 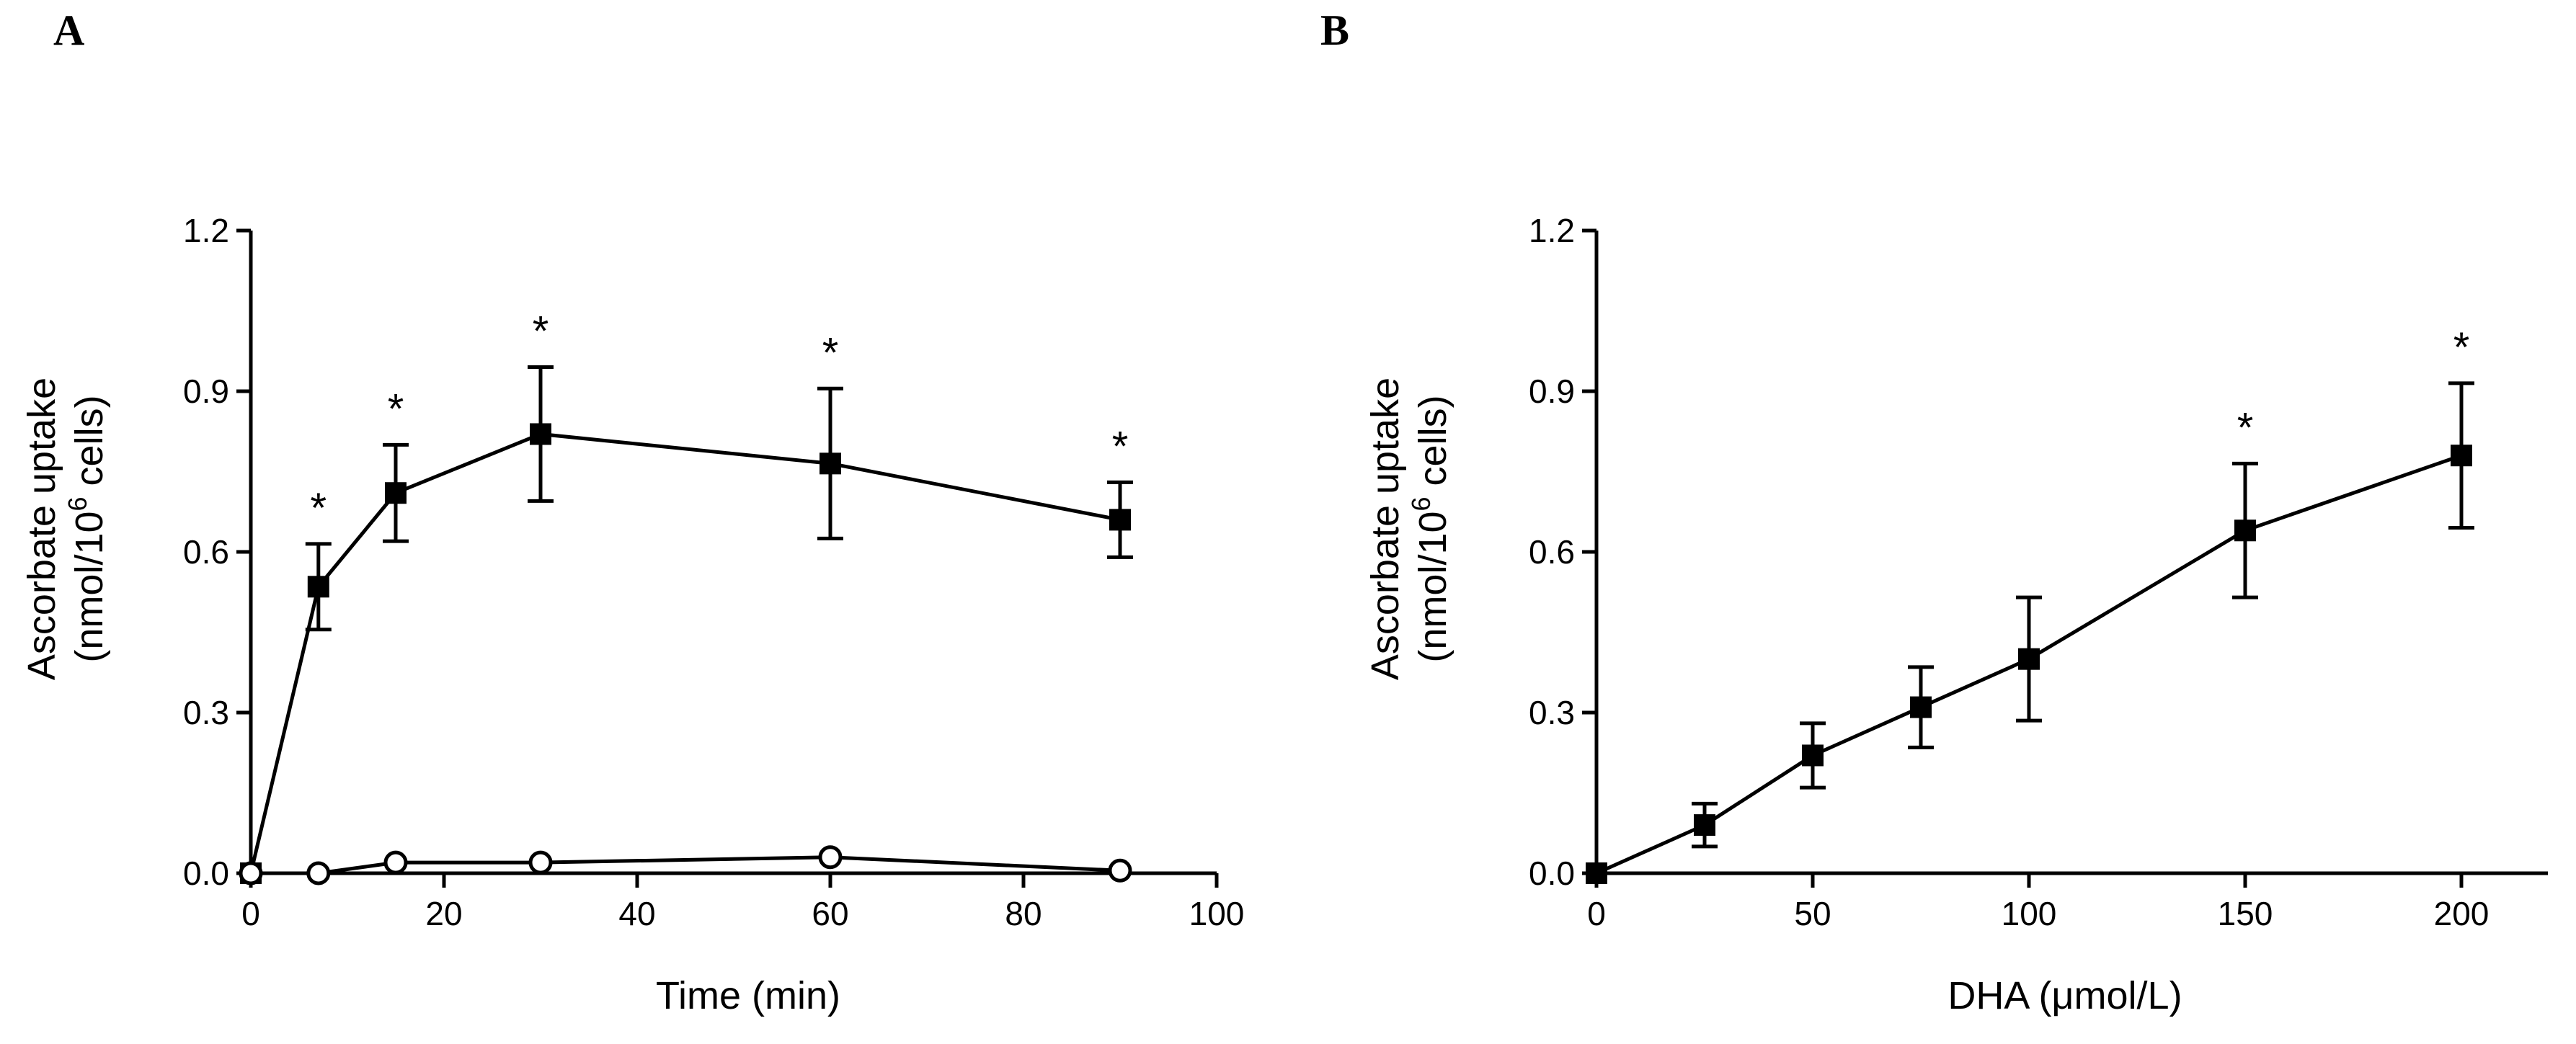 I want to click on x-axis-title-b: DHA (μmol/L), so click(x=2064, y=996).